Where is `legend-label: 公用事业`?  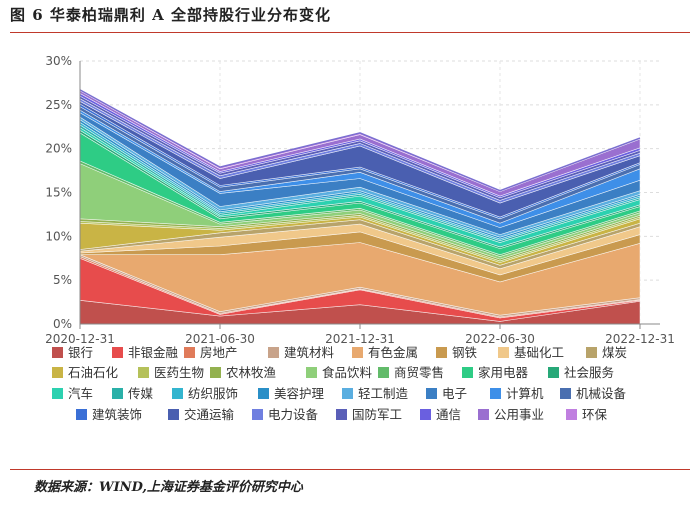
legend-label: 公用事业 is located at coordinates (519, 414).